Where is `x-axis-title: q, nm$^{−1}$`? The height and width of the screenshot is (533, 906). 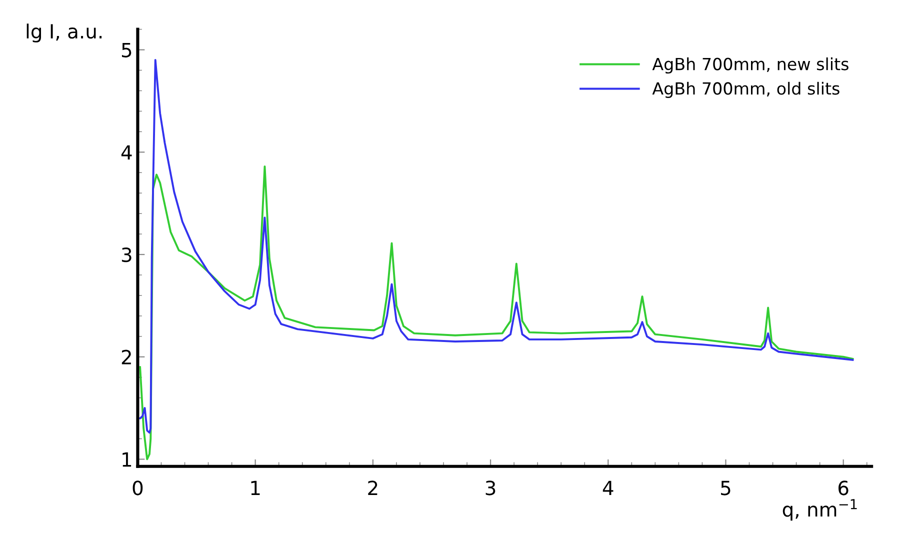
x-axis-title: q, nm$^{−1}$ is located at coordinates (819, 510).